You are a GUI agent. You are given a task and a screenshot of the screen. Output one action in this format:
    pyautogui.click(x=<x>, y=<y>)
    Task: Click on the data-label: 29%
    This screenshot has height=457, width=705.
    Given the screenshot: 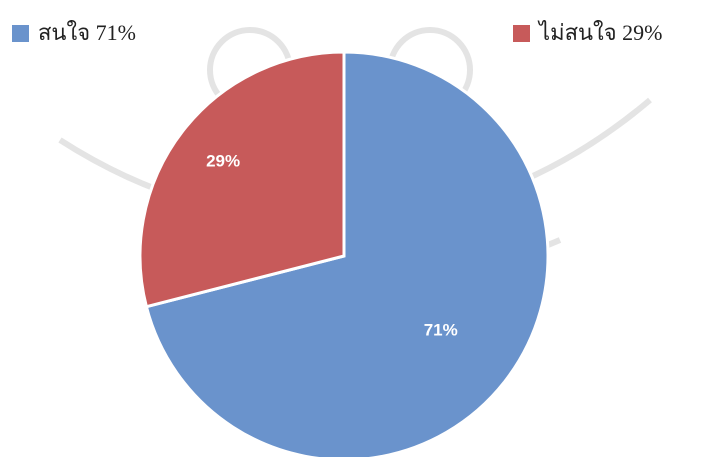 What is the action you would take?
    pyautogui.click(x=223, y=161)
    